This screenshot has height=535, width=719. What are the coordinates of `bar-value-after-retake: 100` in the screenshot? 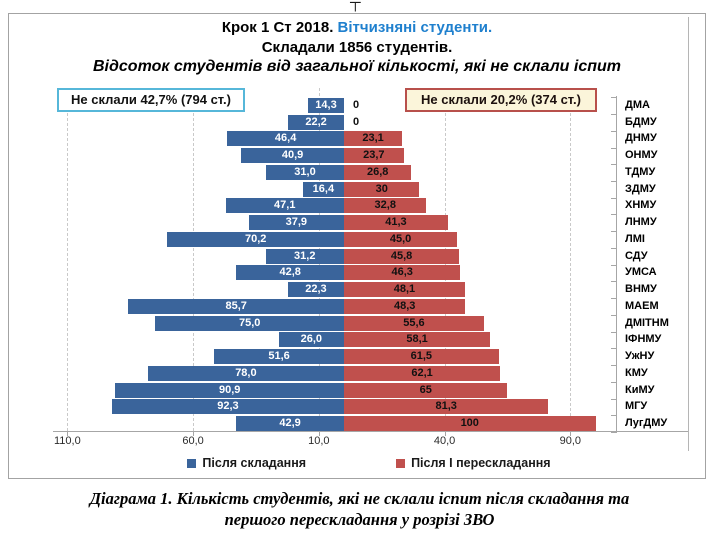 It's located at (469, 423).